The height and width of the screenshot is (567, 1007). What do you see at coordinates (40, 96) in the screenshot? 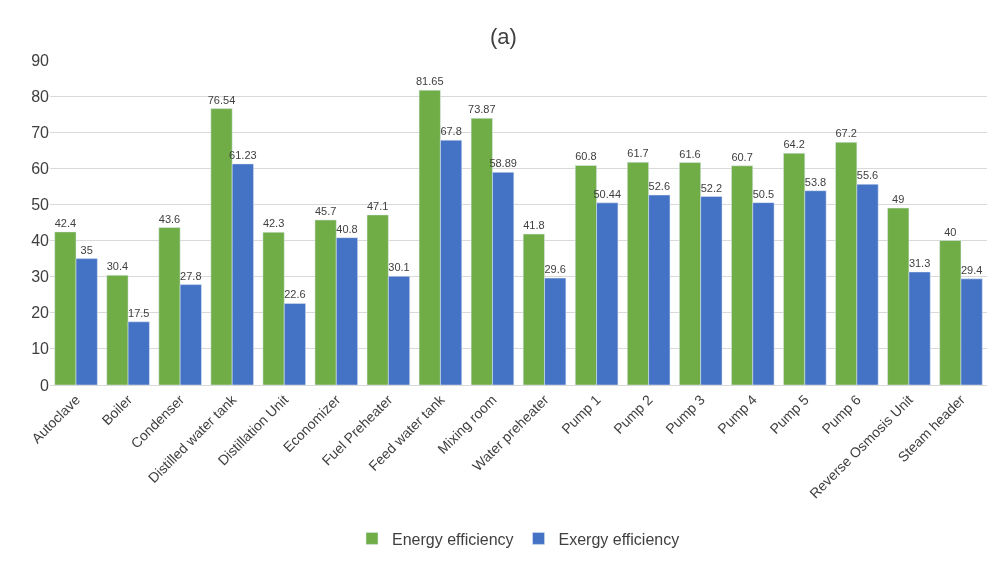
I see `y-tick-label: 80` at bounding box center [40, 96].